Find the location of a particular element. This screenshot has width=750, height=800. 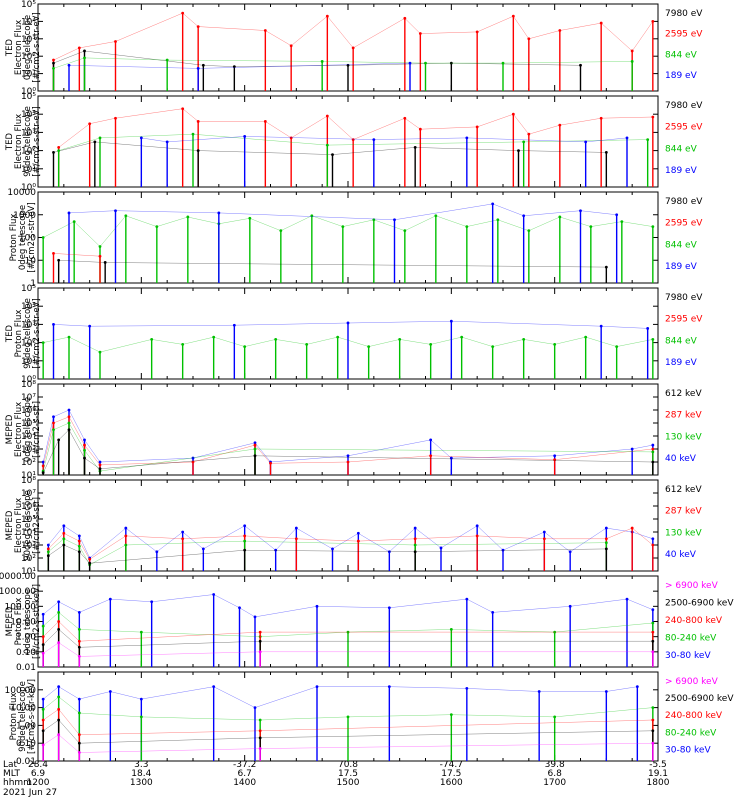

x-row-label: MLT is located at coordinates (12, 774).